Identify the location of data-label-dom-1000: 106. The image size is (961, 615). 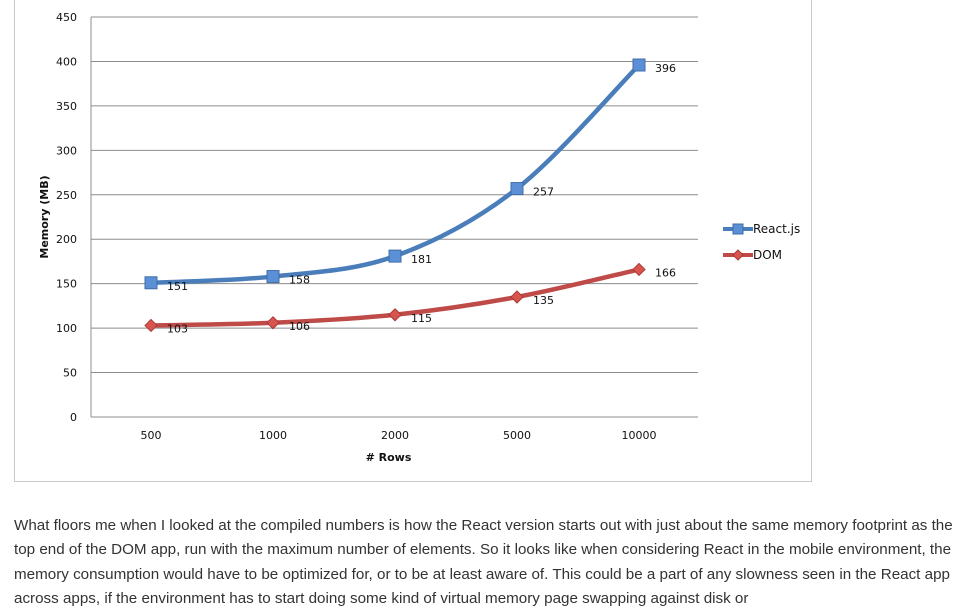
(299, 326).